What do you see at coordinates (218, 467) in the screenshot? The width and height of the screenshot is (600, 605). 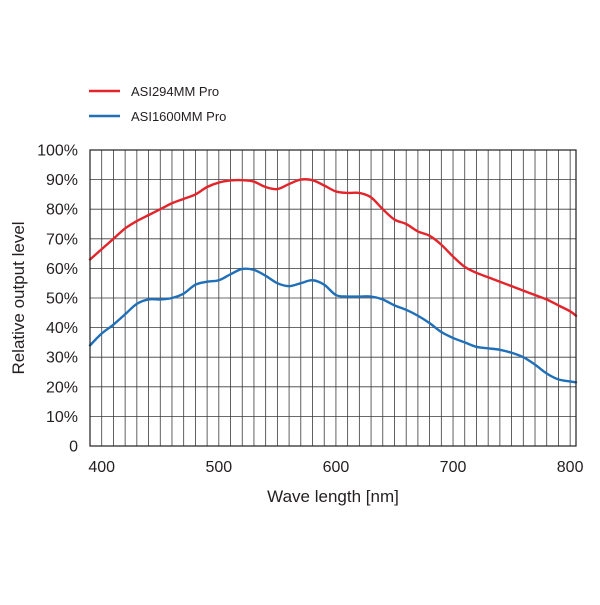 I see `x-tick-label: 500` at bounding box center [218, 467].